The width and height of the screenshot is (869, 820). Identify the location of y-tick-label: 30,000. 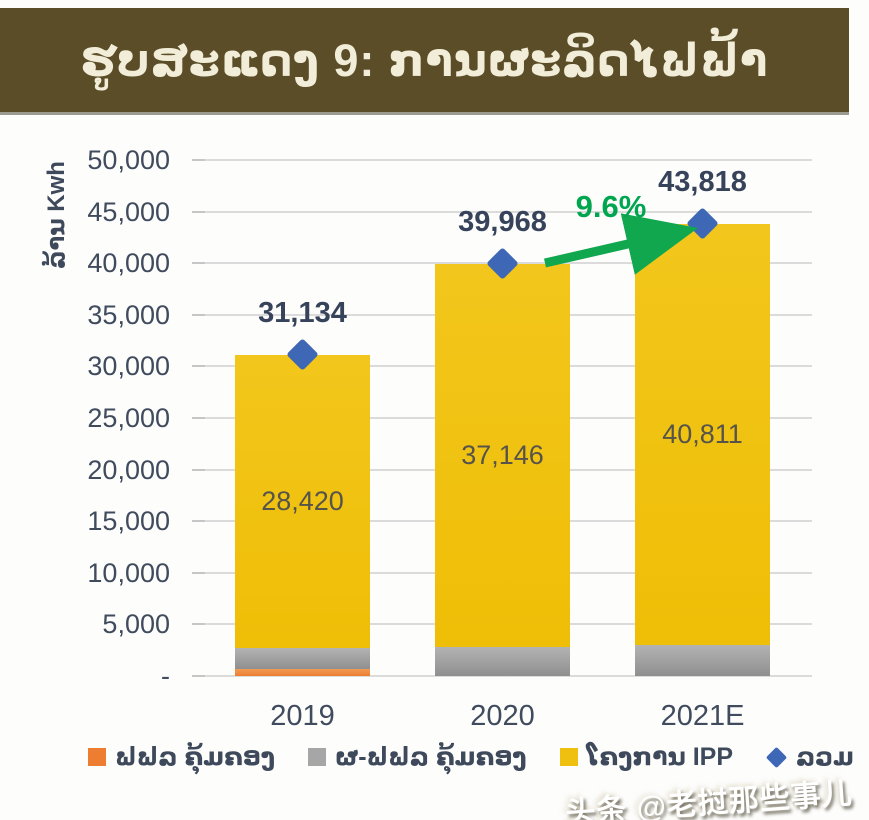
(128, 366).